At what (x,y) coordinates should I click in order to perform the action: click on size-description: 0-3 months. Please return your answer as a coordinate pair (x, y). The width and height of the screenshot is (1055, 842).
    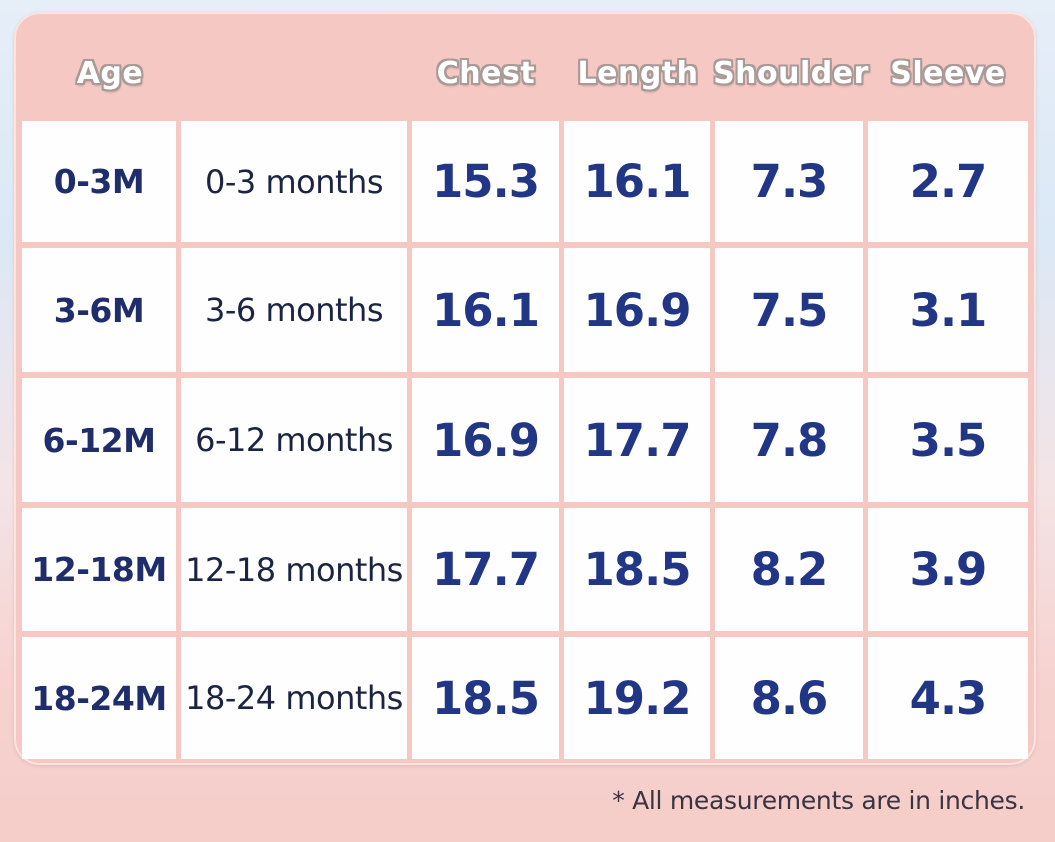
    Looking at the image, I should click on (294, 181).